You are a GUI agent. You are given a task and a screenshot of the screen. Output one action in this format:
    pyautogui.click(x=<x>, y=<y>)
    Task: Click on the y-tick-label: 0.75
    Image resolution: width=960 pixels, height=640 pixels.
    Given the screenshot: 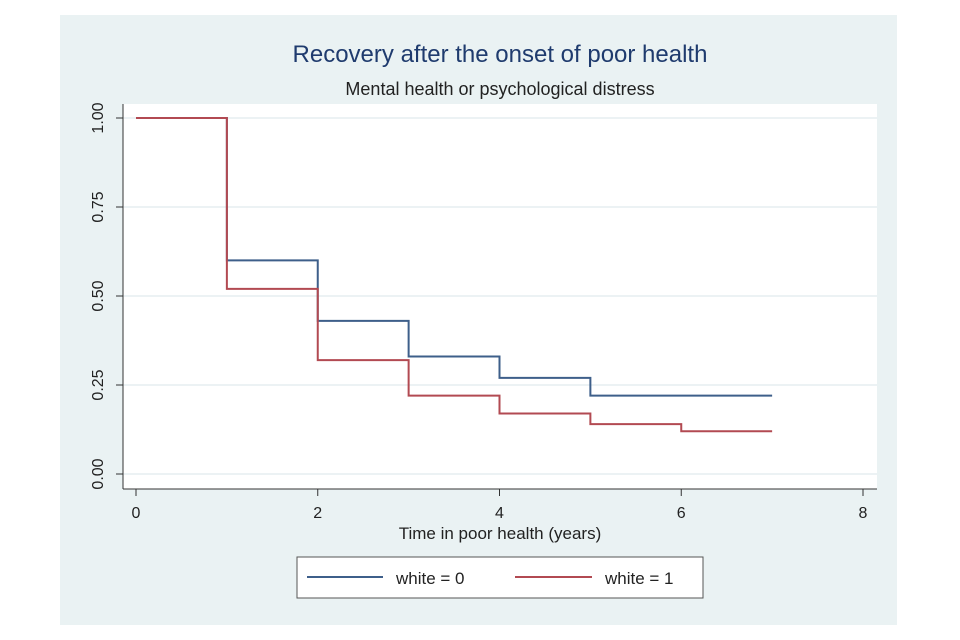 What is the action you would take?
    pyautogui.click(x=98, y=206)
    